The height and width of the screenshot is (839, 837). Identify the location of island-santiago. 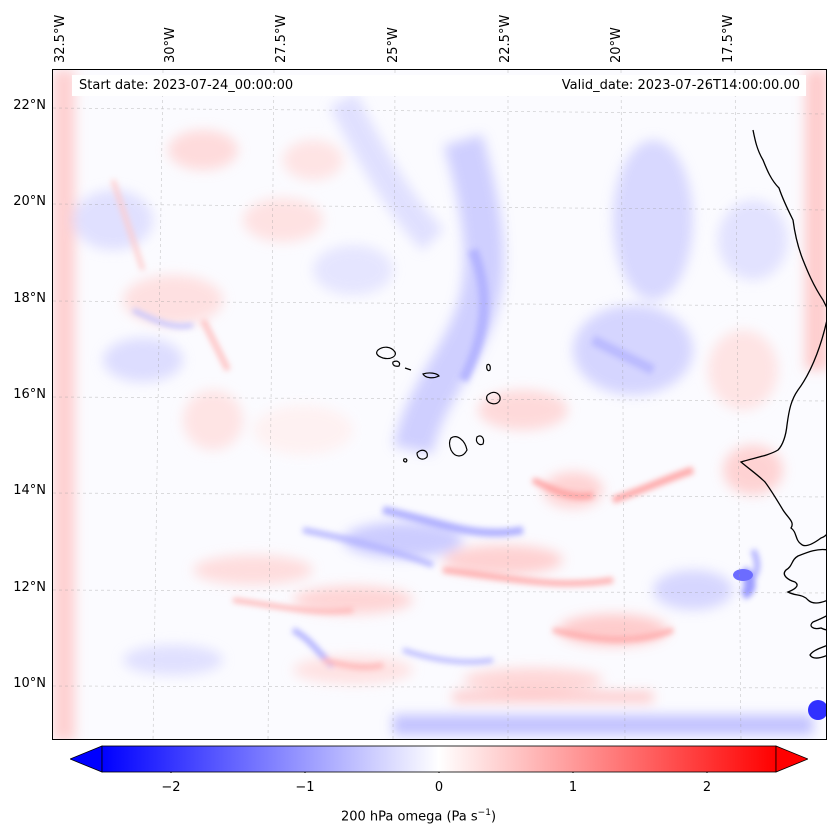
(458, 446).